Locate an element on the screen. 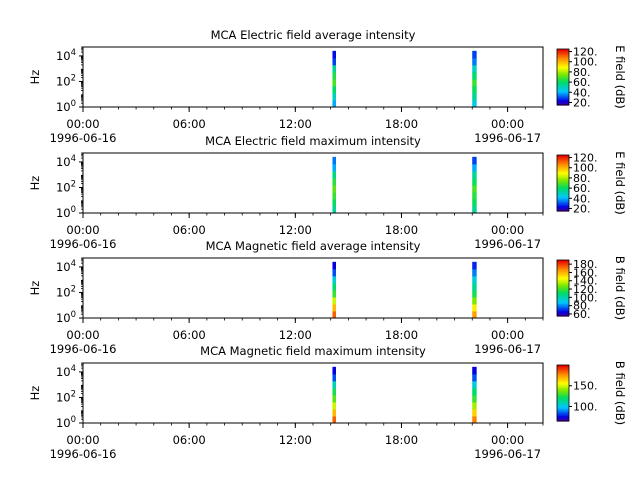 This screenshot has height=480, width=640. colorbar-frame is located at coordinates (563, 77).